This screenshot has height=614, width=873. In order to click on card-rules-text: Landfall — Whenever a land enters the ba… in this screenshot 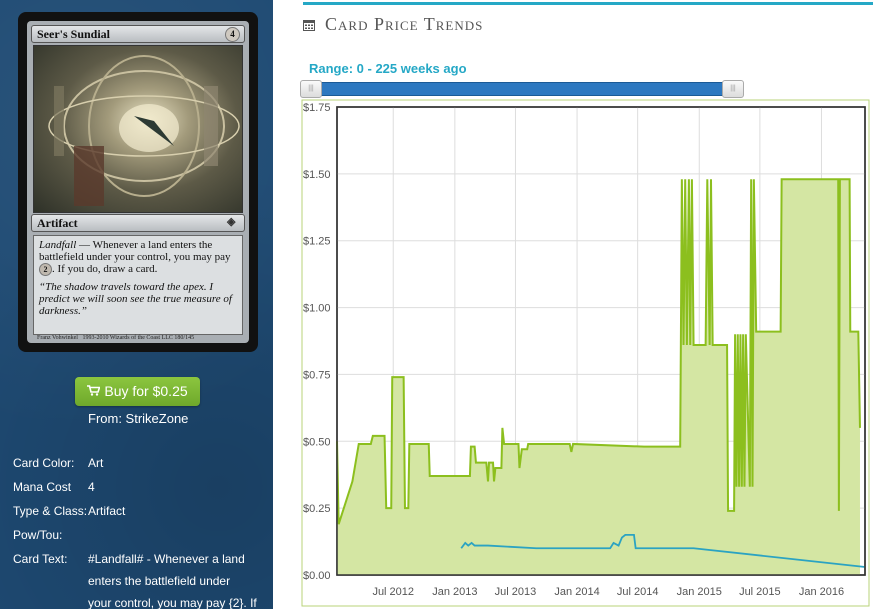, I will do `click(138, 257)`.